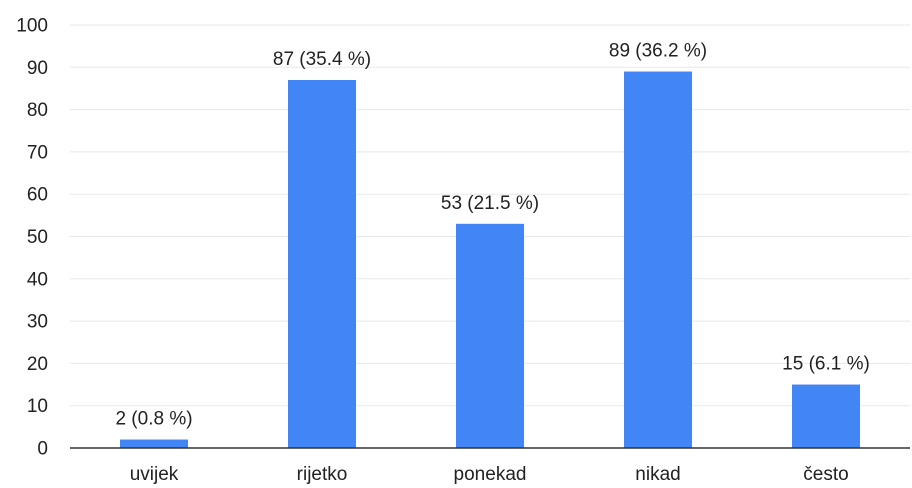 The height and width of the screenshot is (488, 912). What do you see at coordinates (37, 237) in the screenshot?
I see `y-tick-label: 50` at bounding box center [37, 237].